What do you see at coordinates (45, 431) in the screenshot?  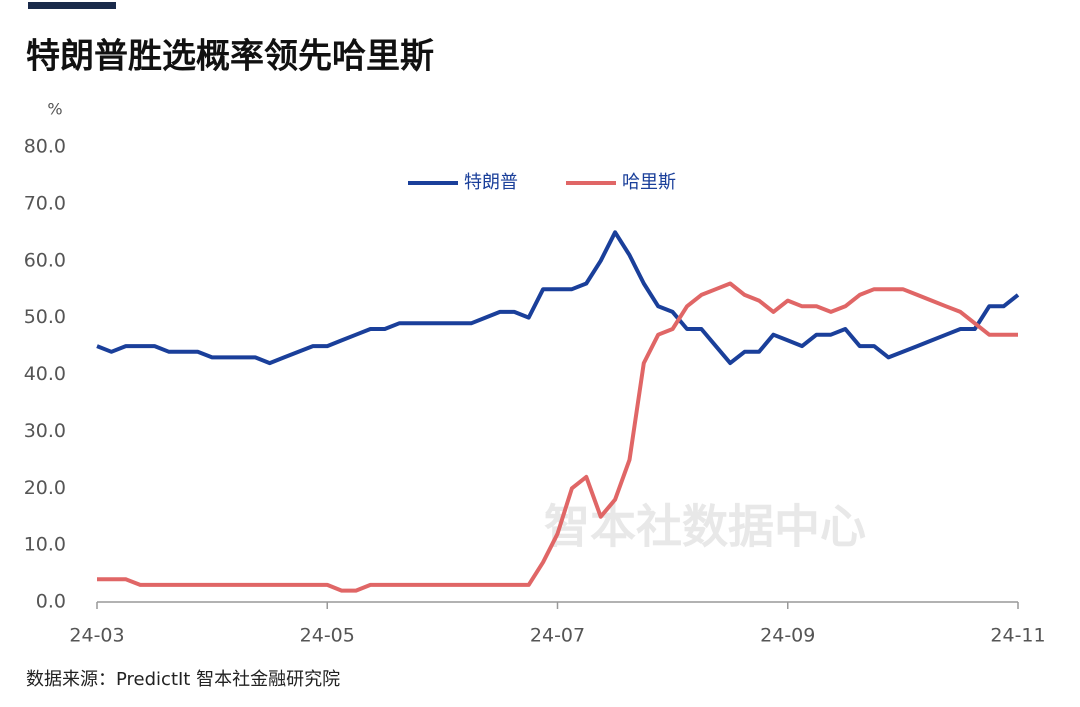 I see `y-tick-label: 30.0` at bounding box center [45, 431].